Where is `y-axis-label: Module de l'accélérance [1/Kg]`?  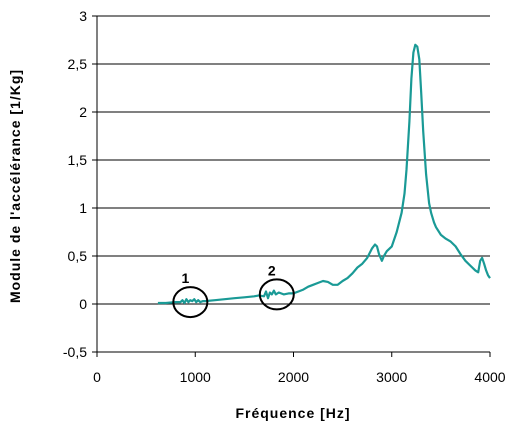 y-axis-label: Module de l'accélérance [1/Kg] is located at coordinates (15, 186).